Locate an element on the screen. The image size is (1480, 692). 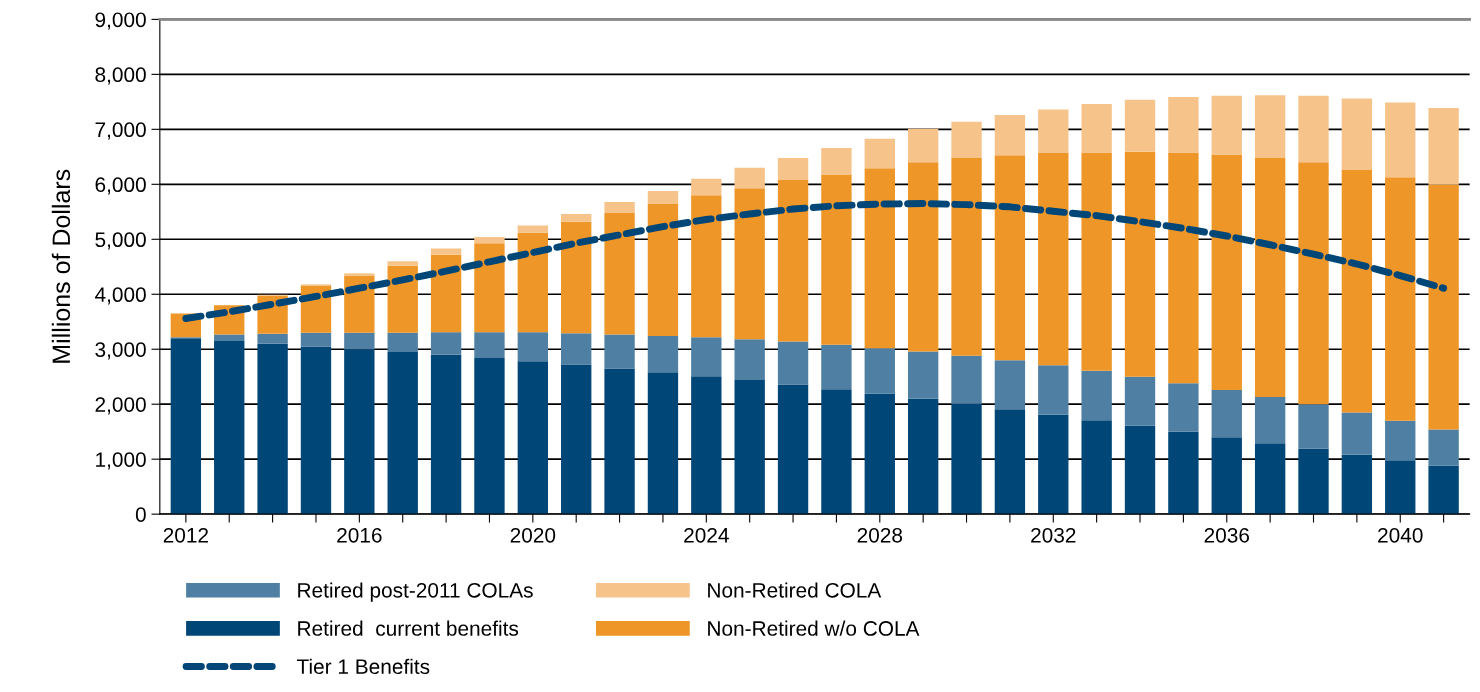
y-tick-label: 2,000 is located at coordinates (120, 406).